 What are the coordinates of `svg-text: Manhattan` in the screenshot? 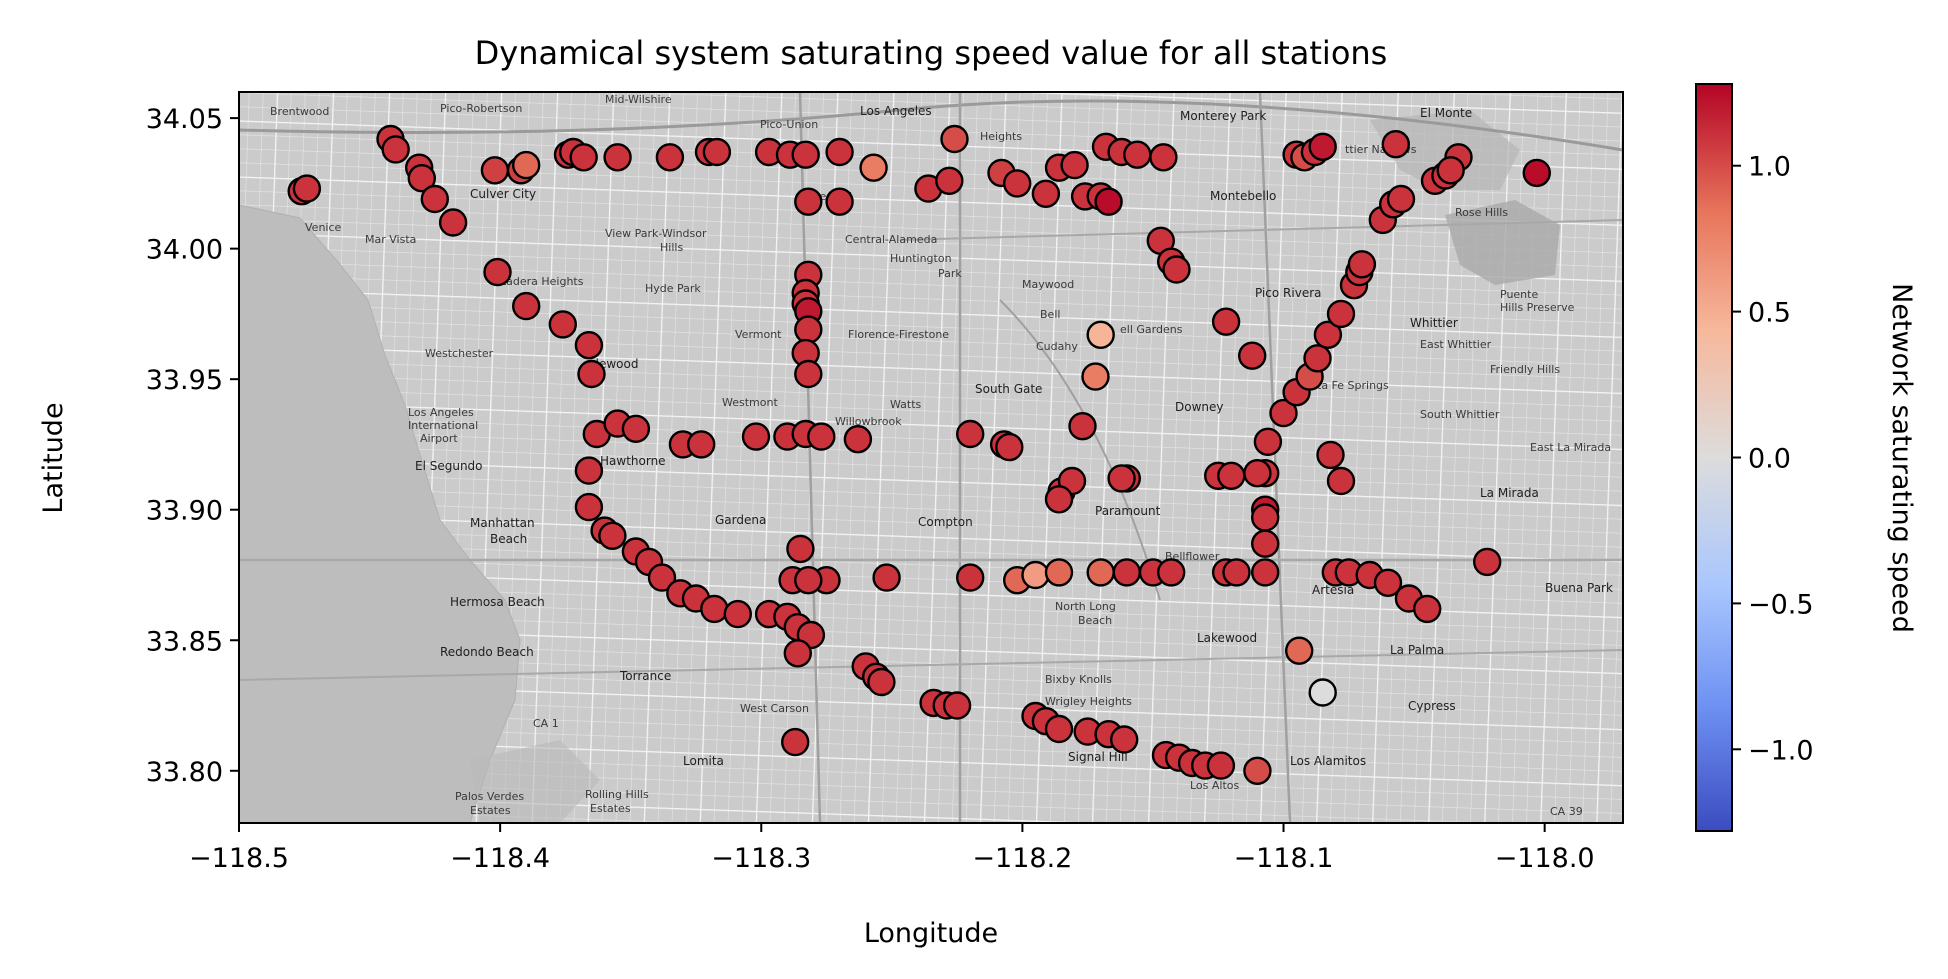 It's located at (502, 523).